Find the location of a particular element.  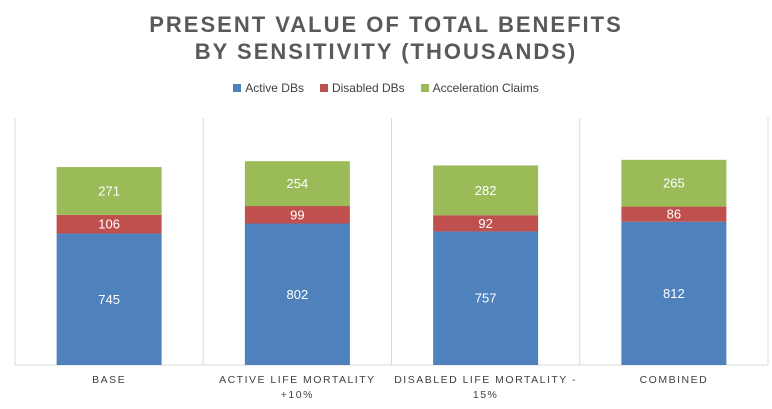

data-label: 812 is located at coordinates (674, 293).